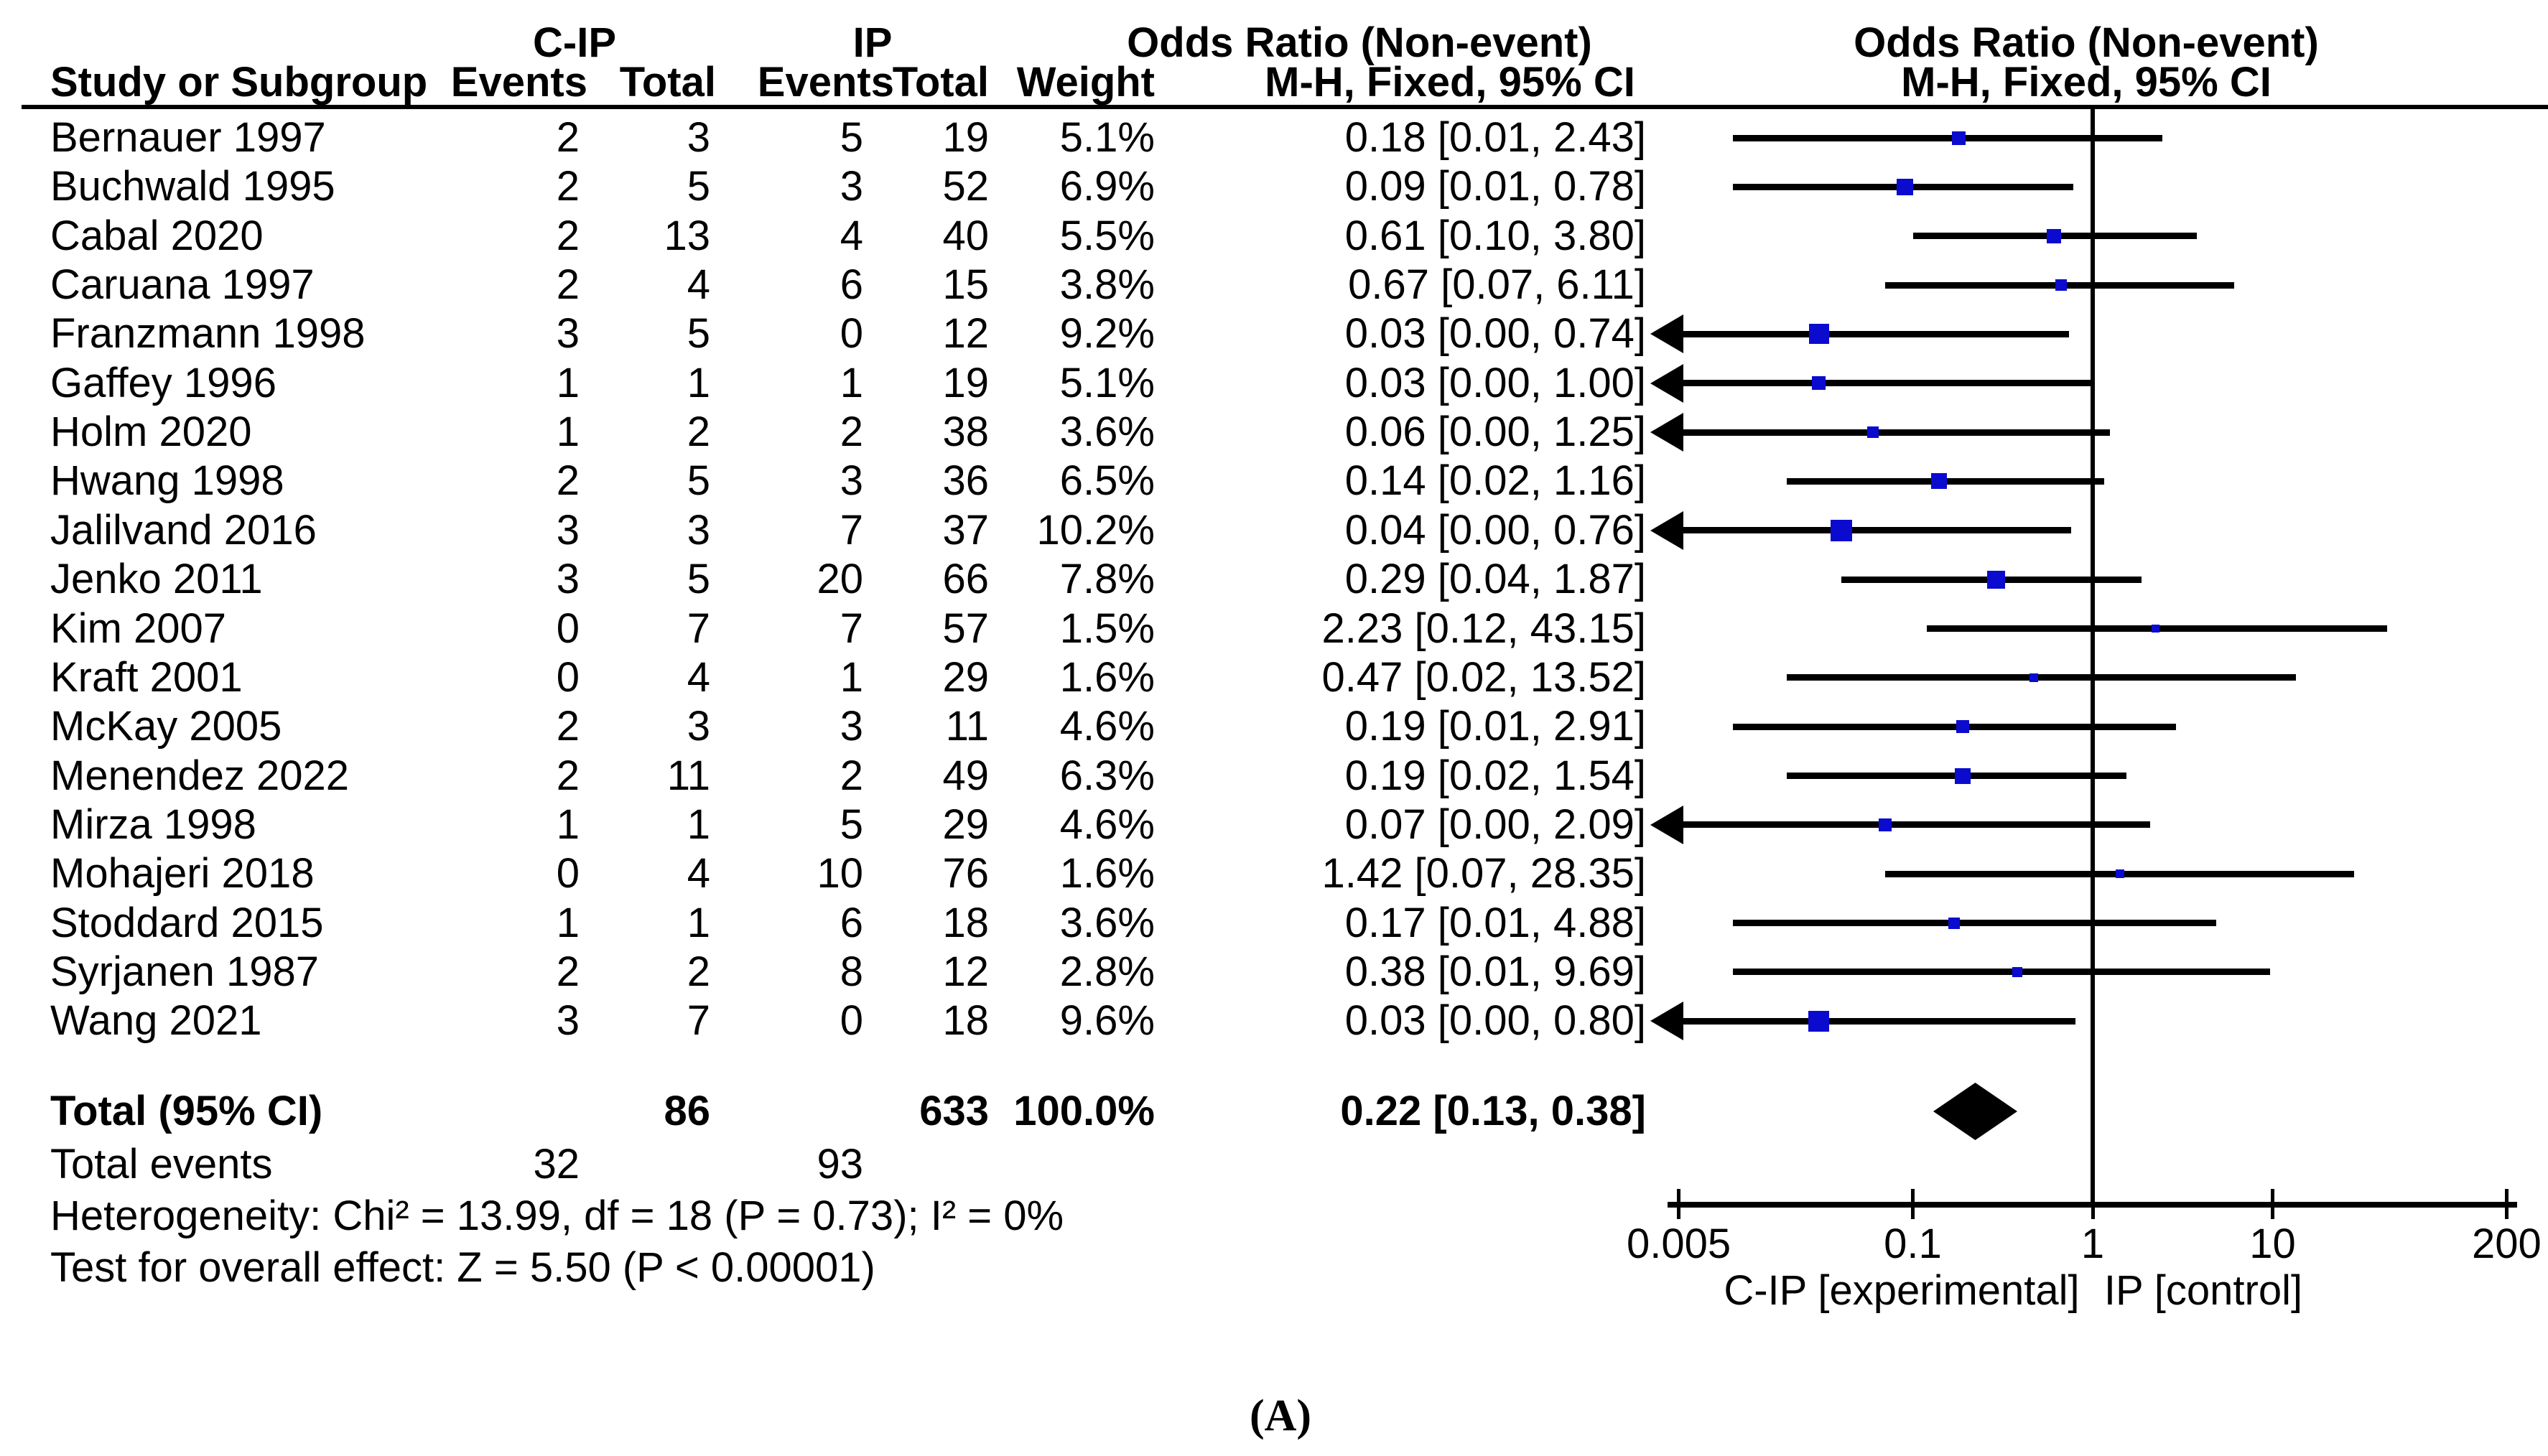 Image resolution: width=2548 pixels, height=1456 pixels. I want to click on study-row: Cabal 2020 2 13 4 40 5.5% 0.61 [0.10, 3.80], so click(1274, 236).